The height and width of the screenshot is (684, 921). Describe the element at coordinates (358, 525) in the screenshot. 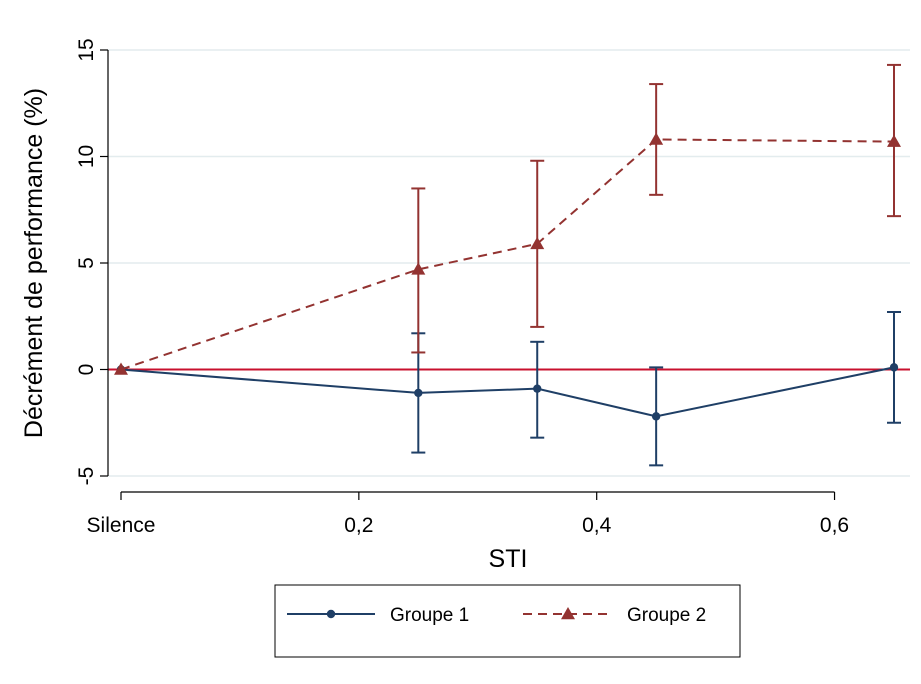

I see `x-tick-label-1: 0,2` at that location.